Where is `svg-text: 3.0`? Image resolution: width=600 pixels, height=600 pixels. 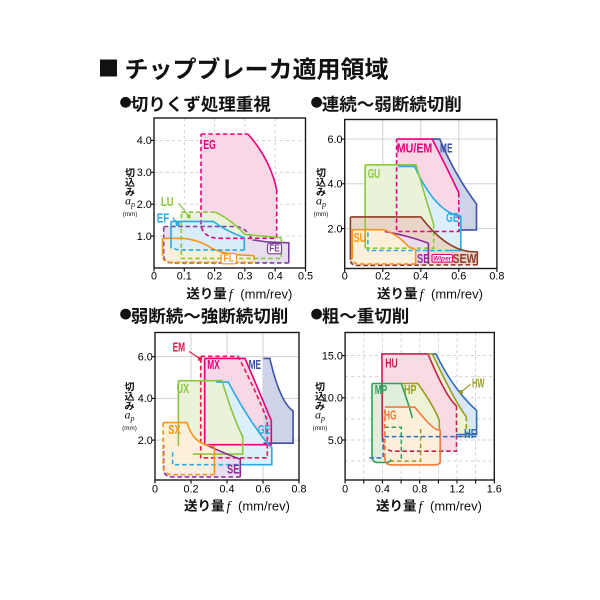
svg-text: 3.0 is located at coordinates (144, 173).